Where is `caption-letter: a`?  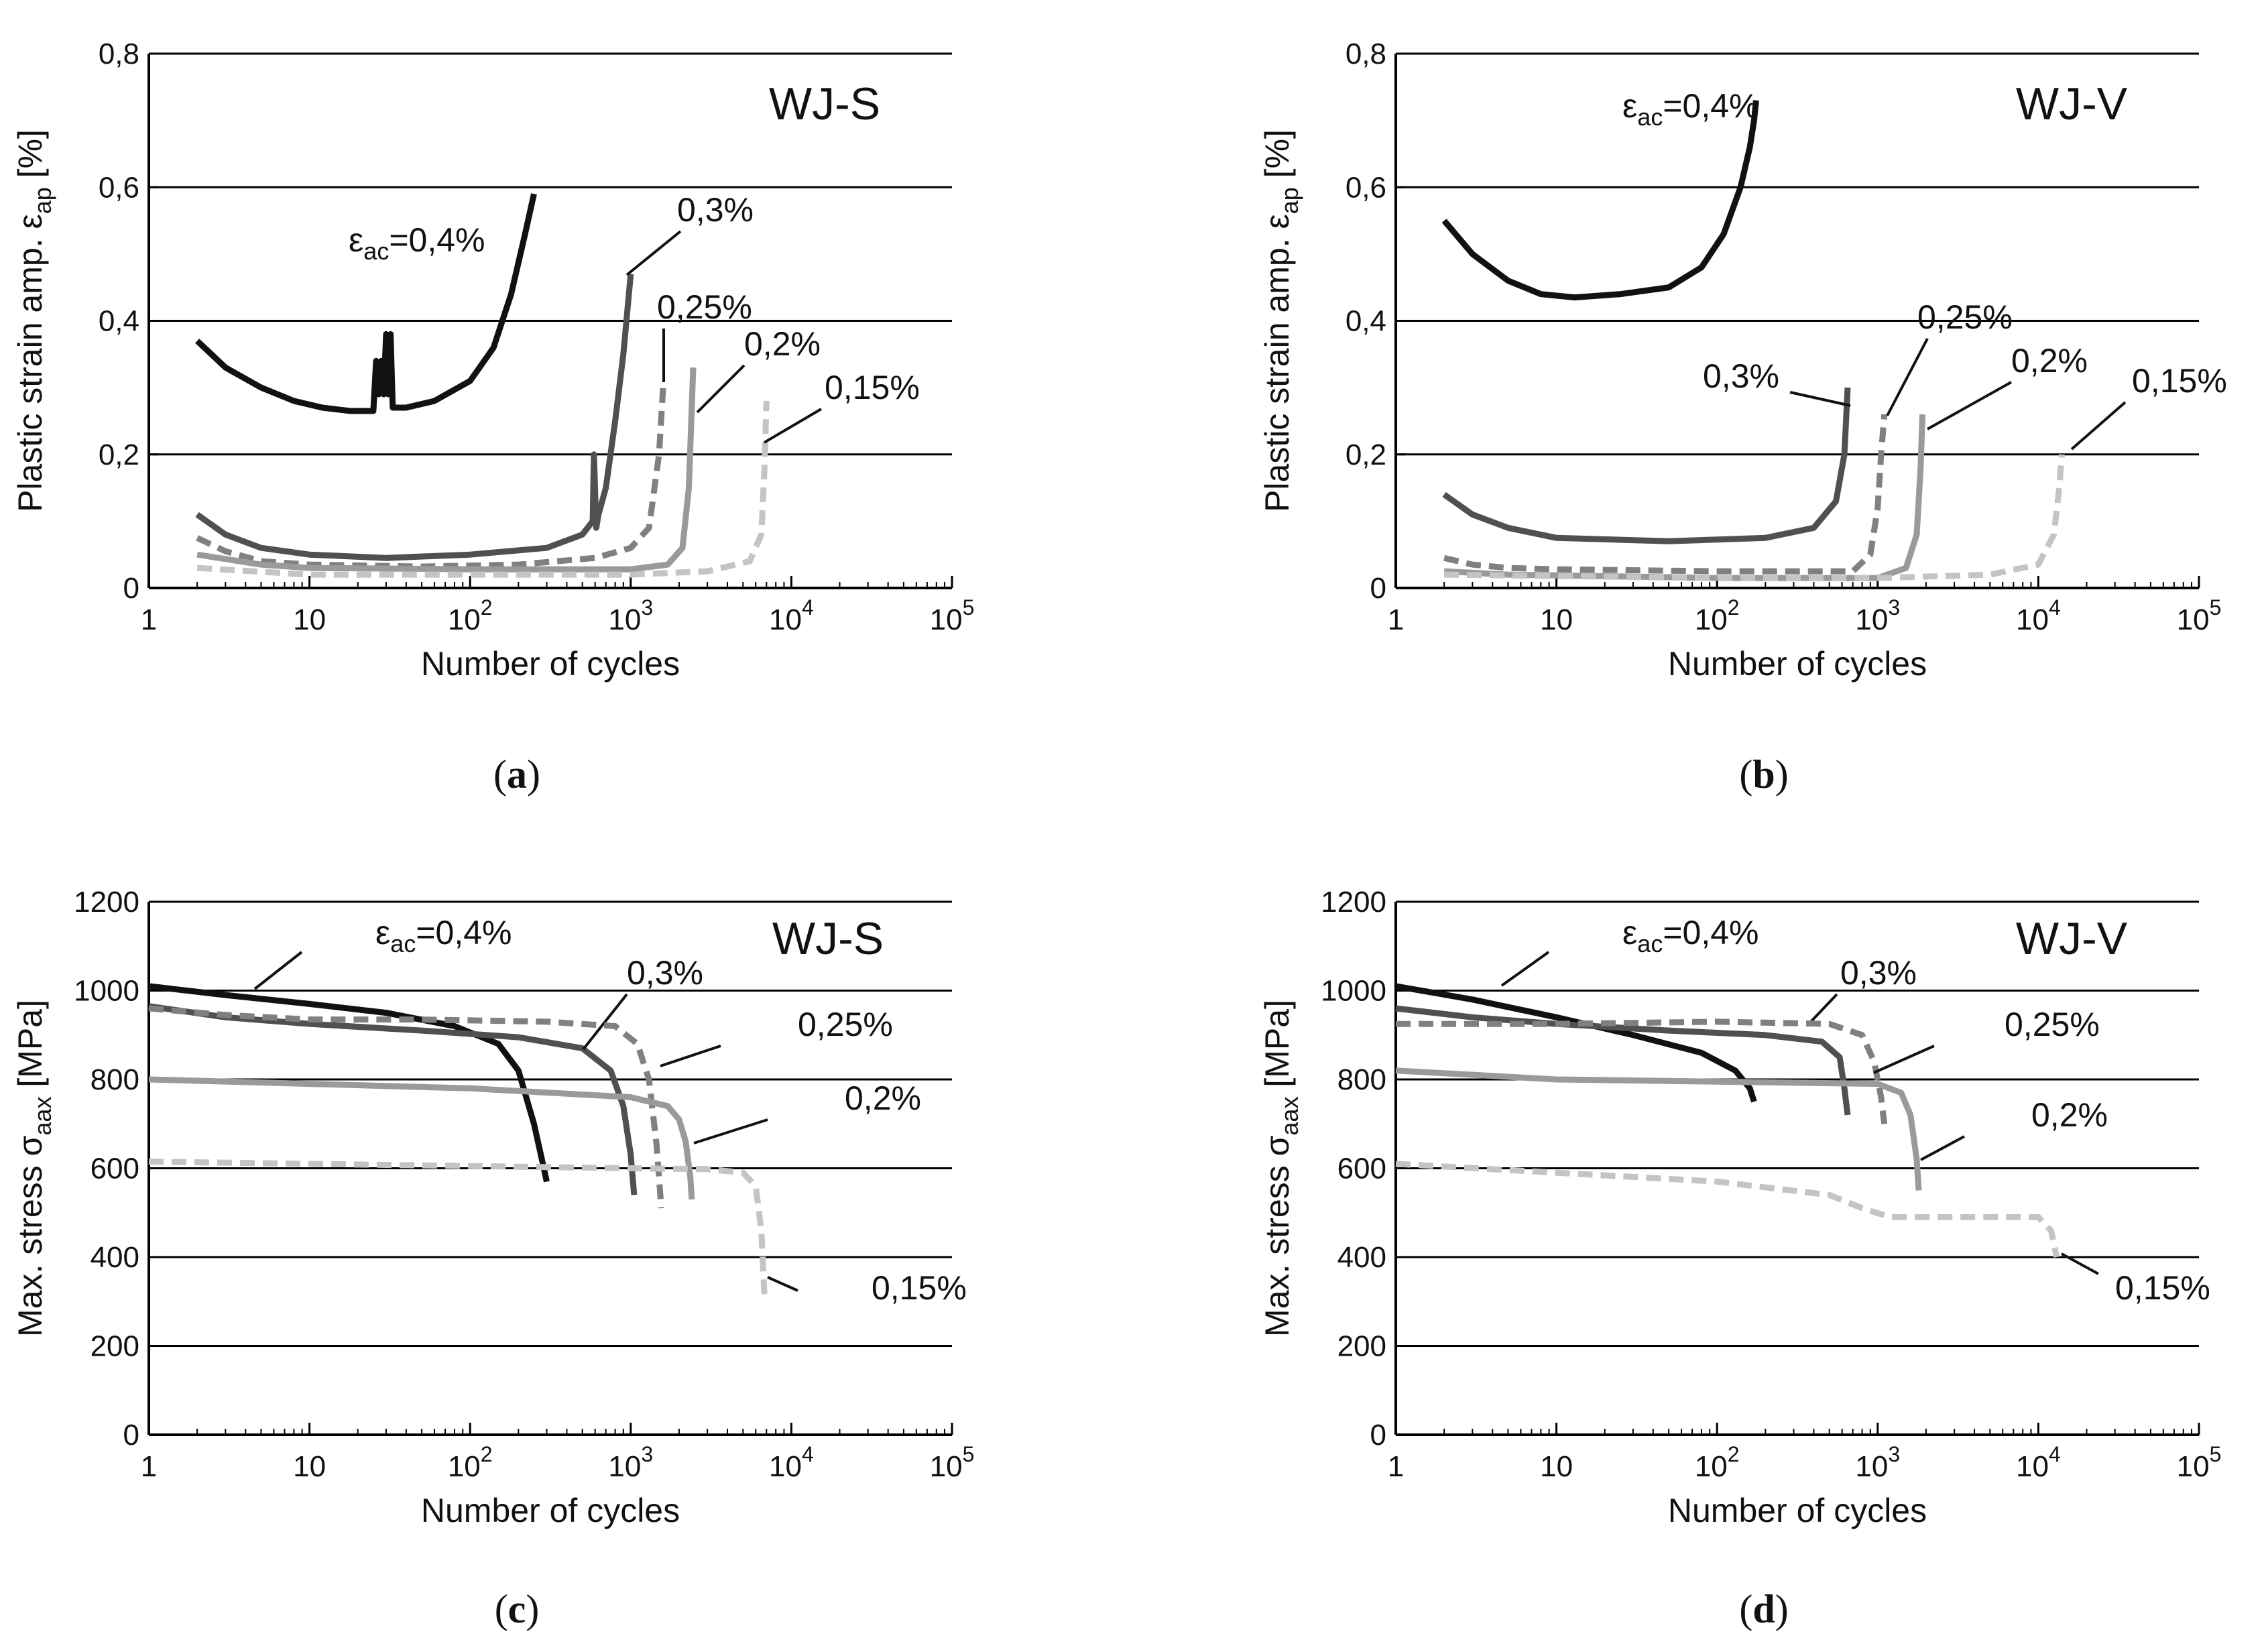 caption-letter: a is located at coordinates (517, 774).